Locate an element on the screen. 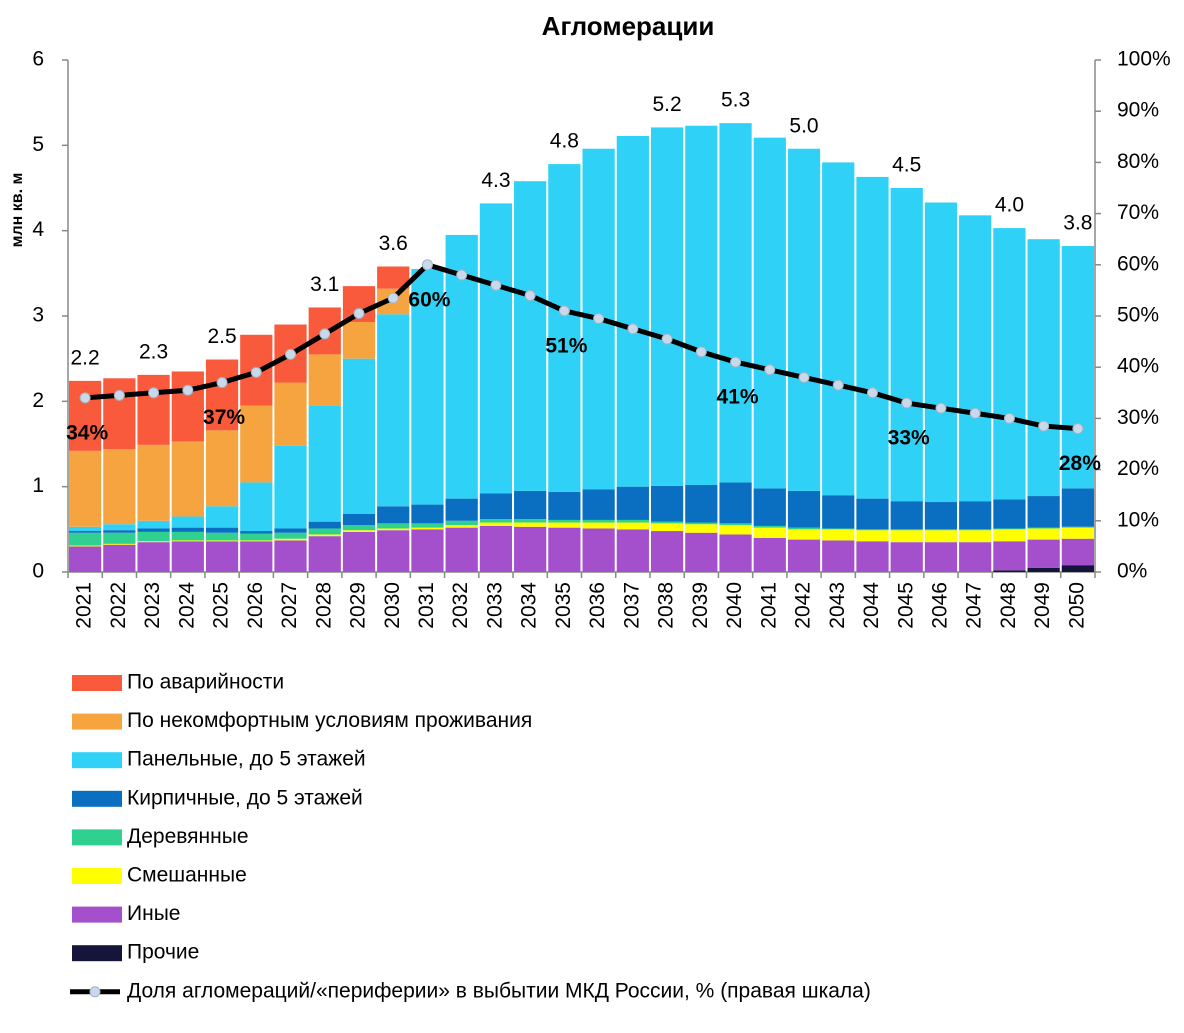 The height and width of the screenshot is (1033, 1184). y-tick-label: 5 is located at coordinates (38, 144).